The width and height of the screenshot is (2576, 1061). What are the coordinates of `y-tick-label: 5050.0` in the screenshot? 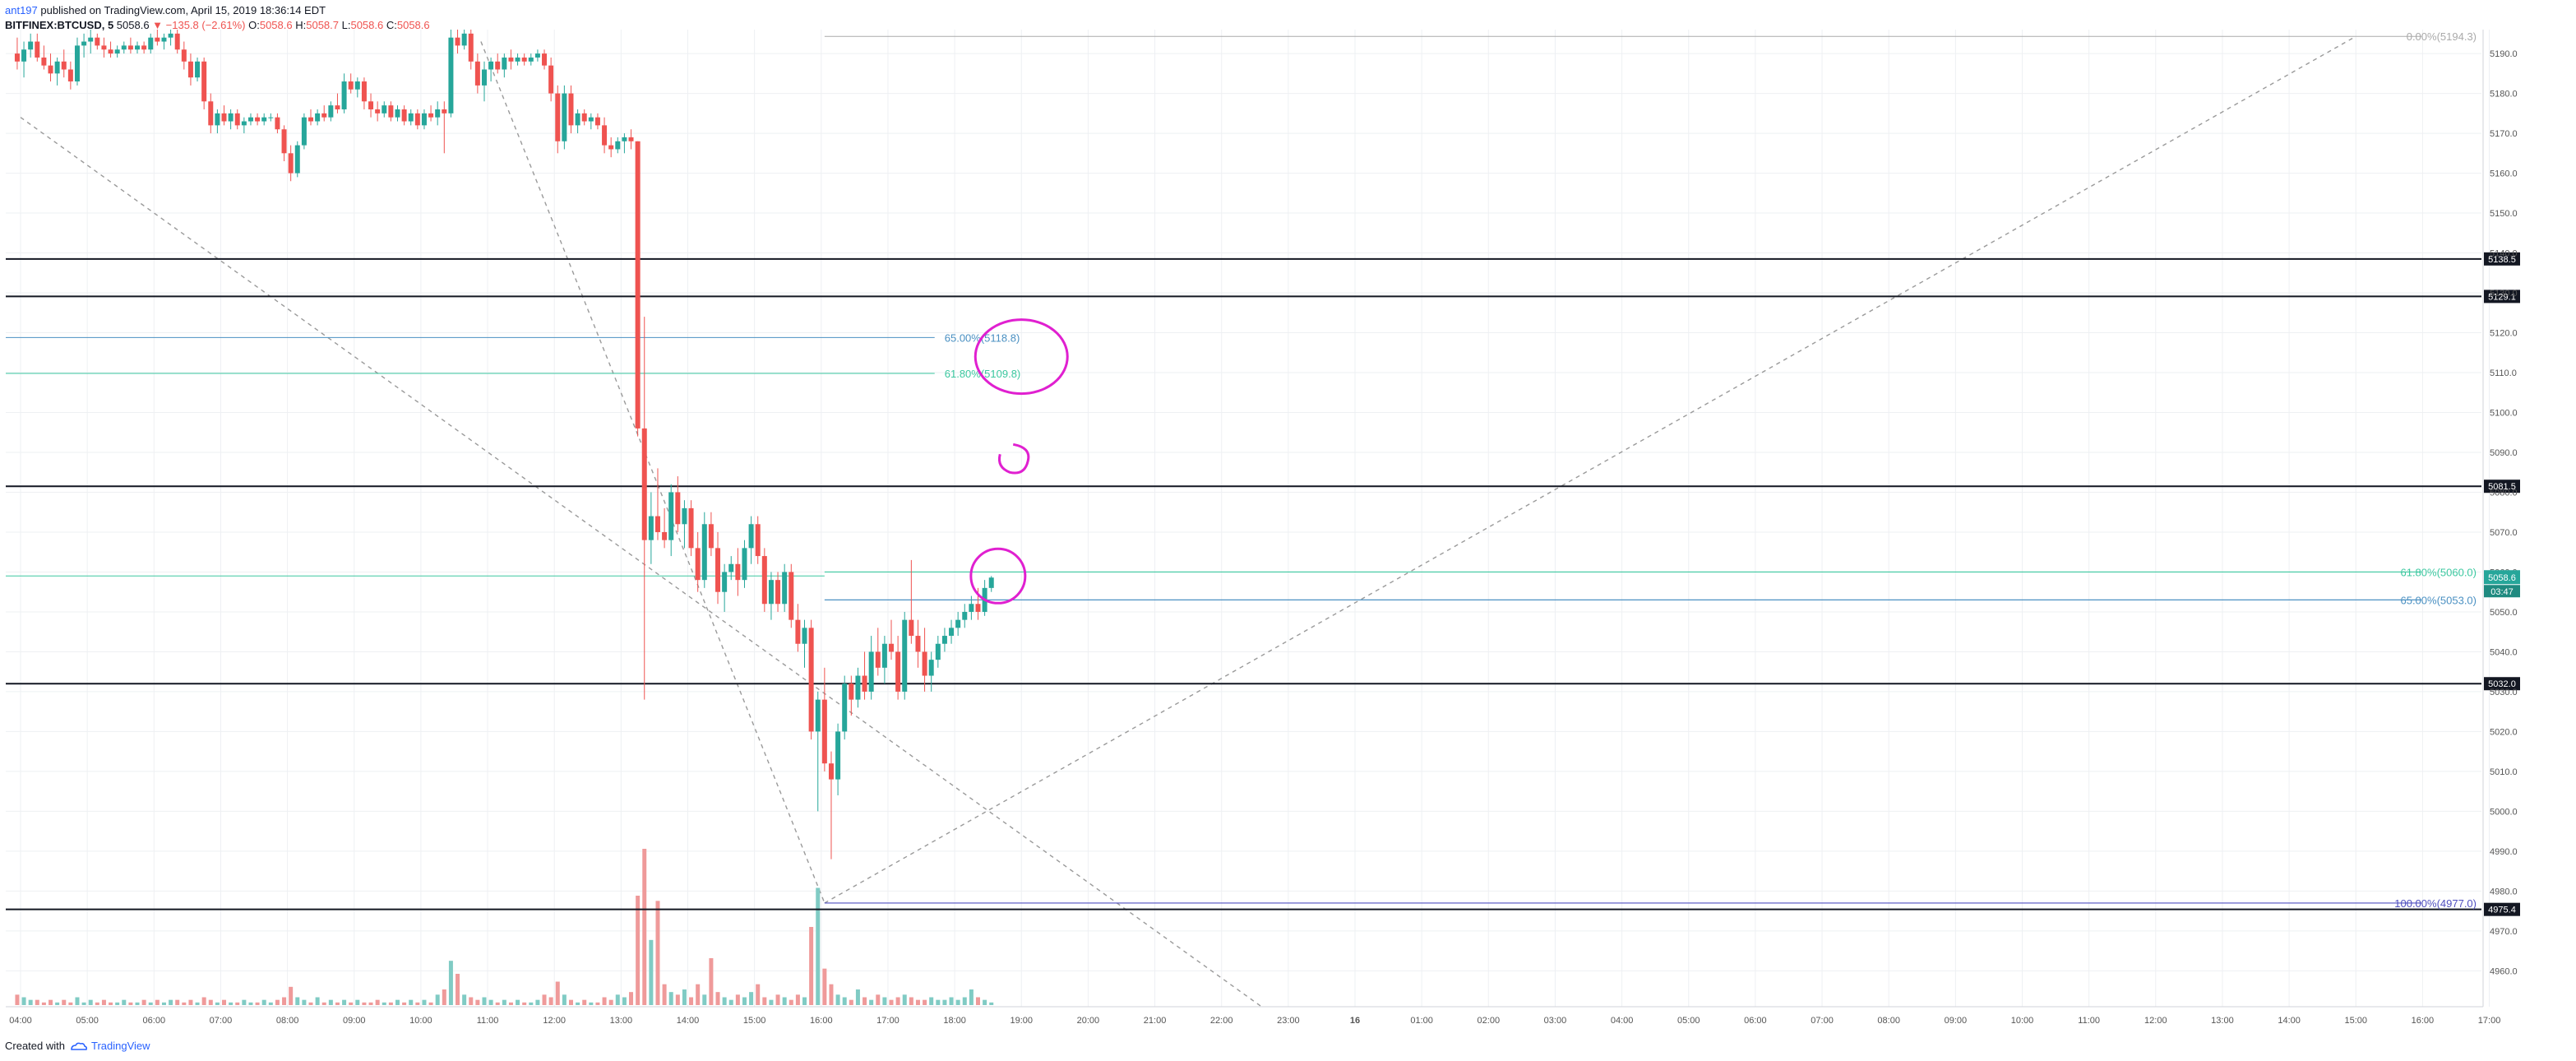 It's located at (2504, 613).